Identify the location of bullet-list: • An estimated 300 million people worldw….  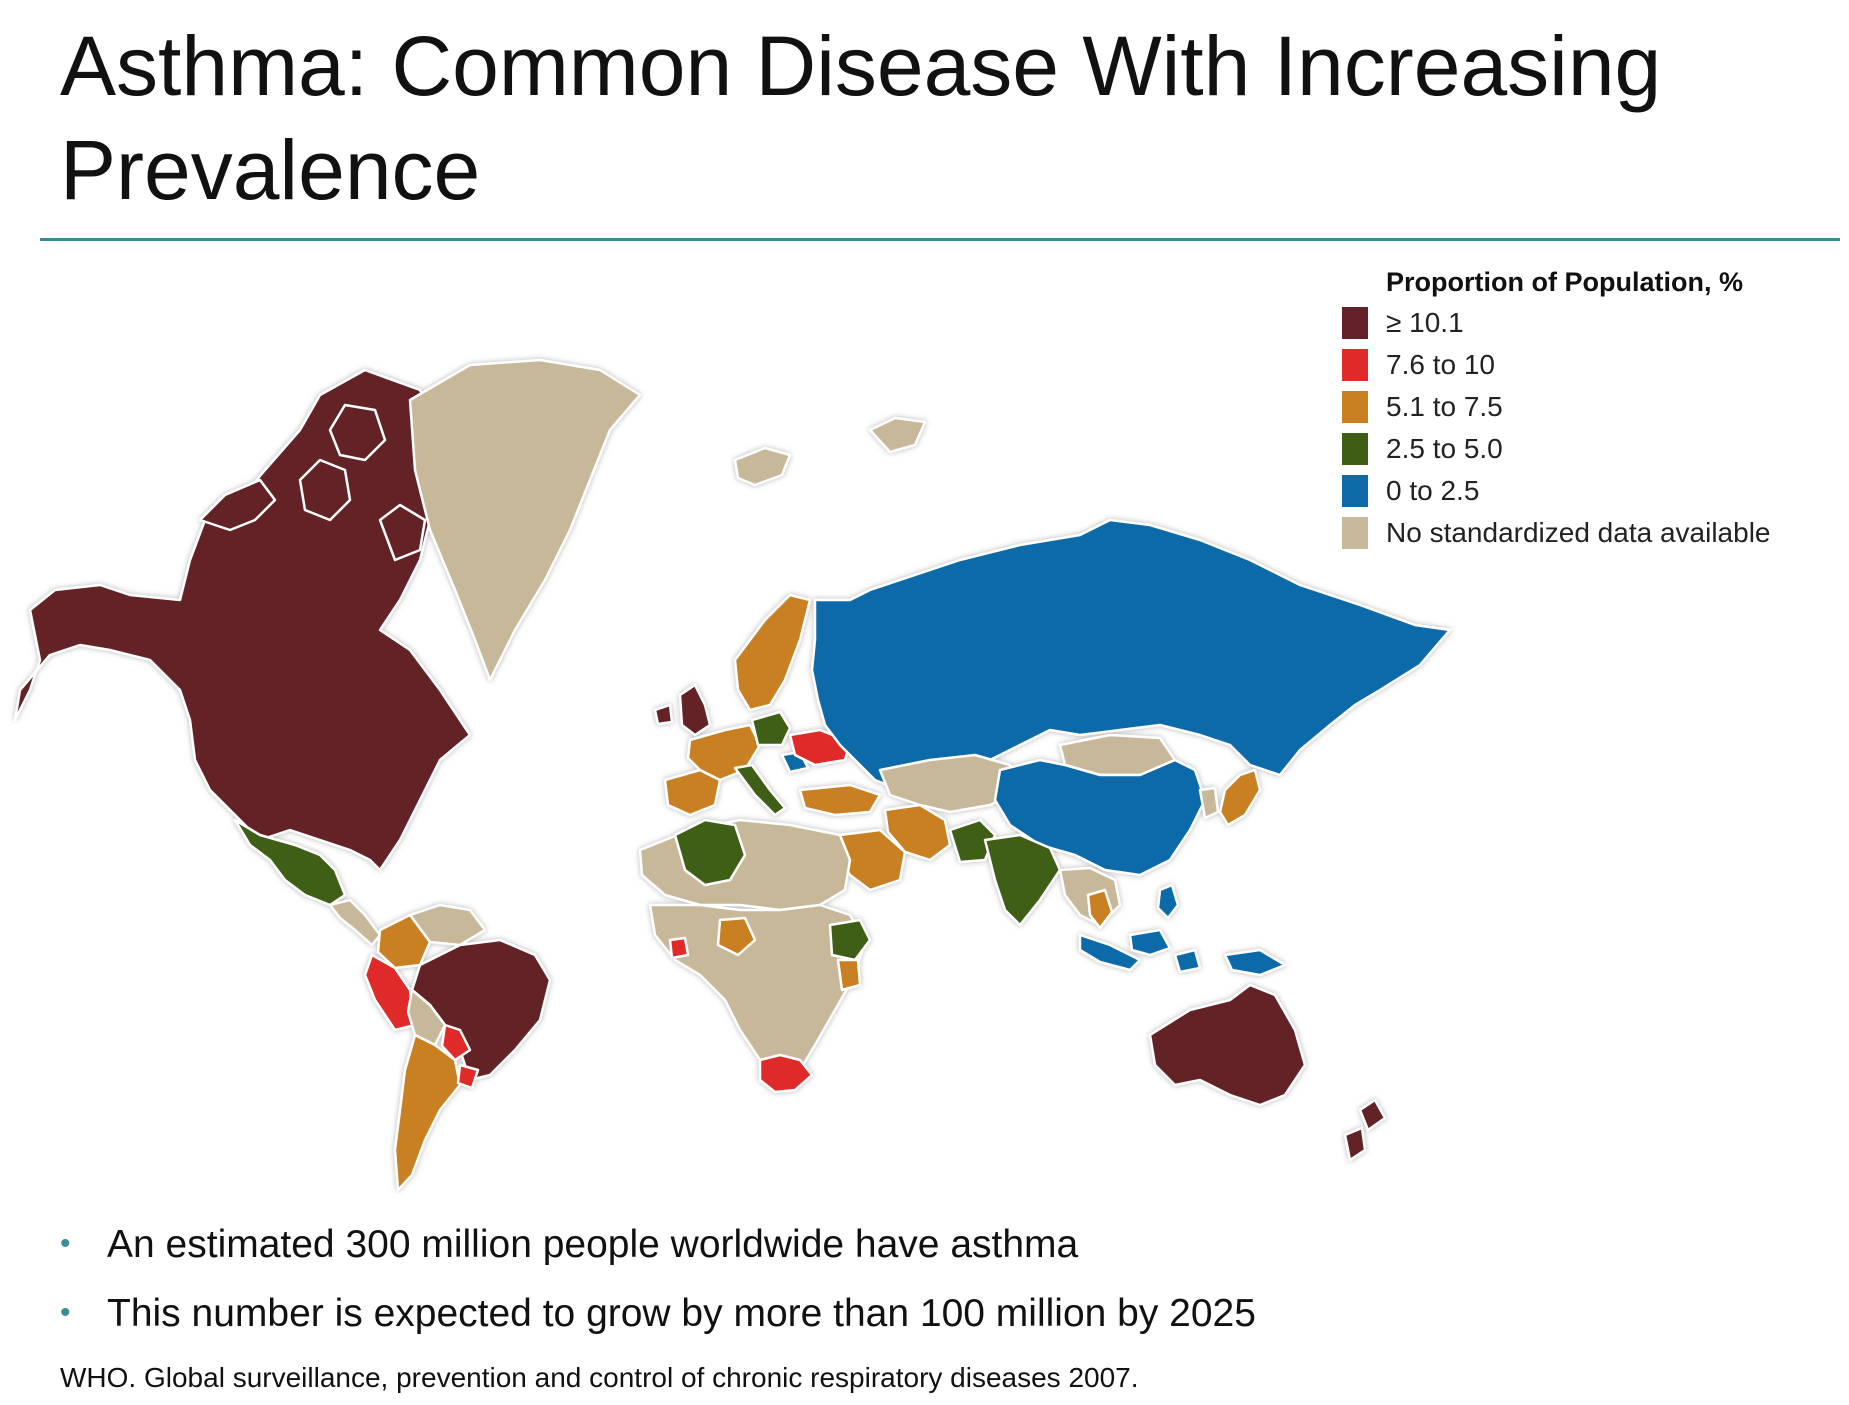
(658, 1281).